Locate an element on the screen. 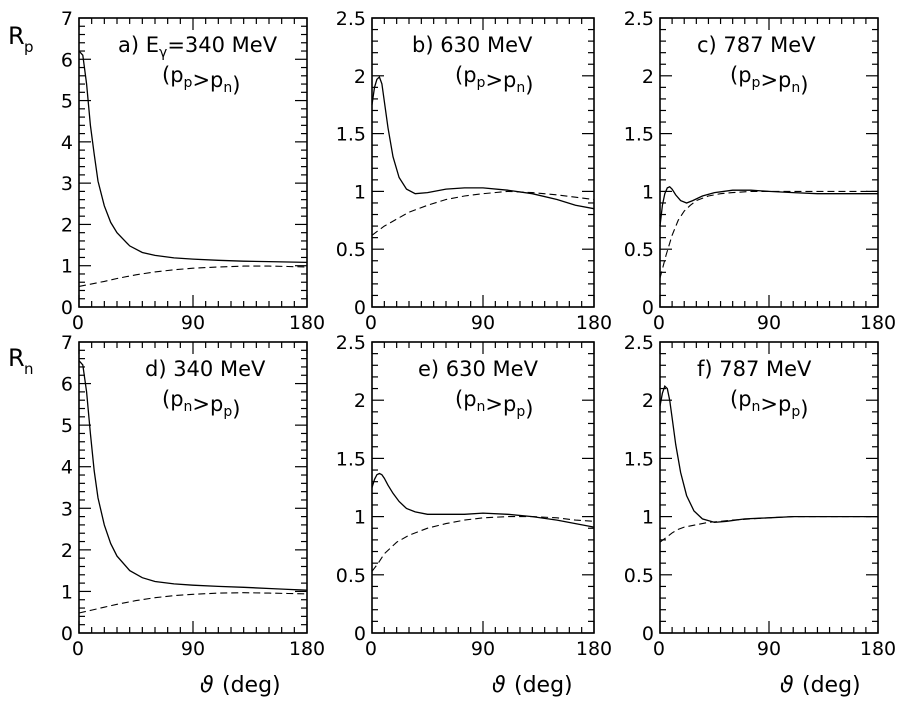 This screenshot has height=704, width=908. panel-title: f) 787 MeV is located at coordinates (754, 369).